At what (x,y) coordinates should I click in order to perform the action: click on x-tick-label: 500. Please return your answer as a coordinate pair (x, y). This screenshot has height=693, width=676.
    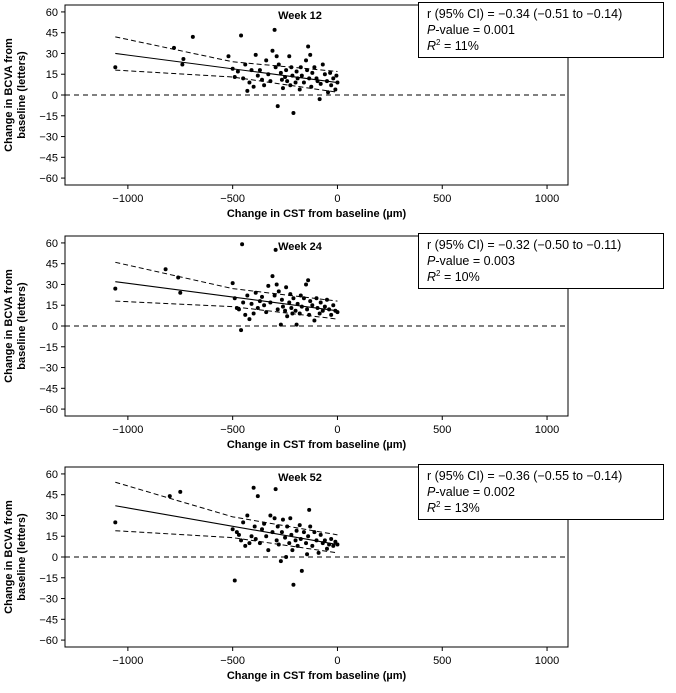
    Looking at the image, I should click on (442, 661).